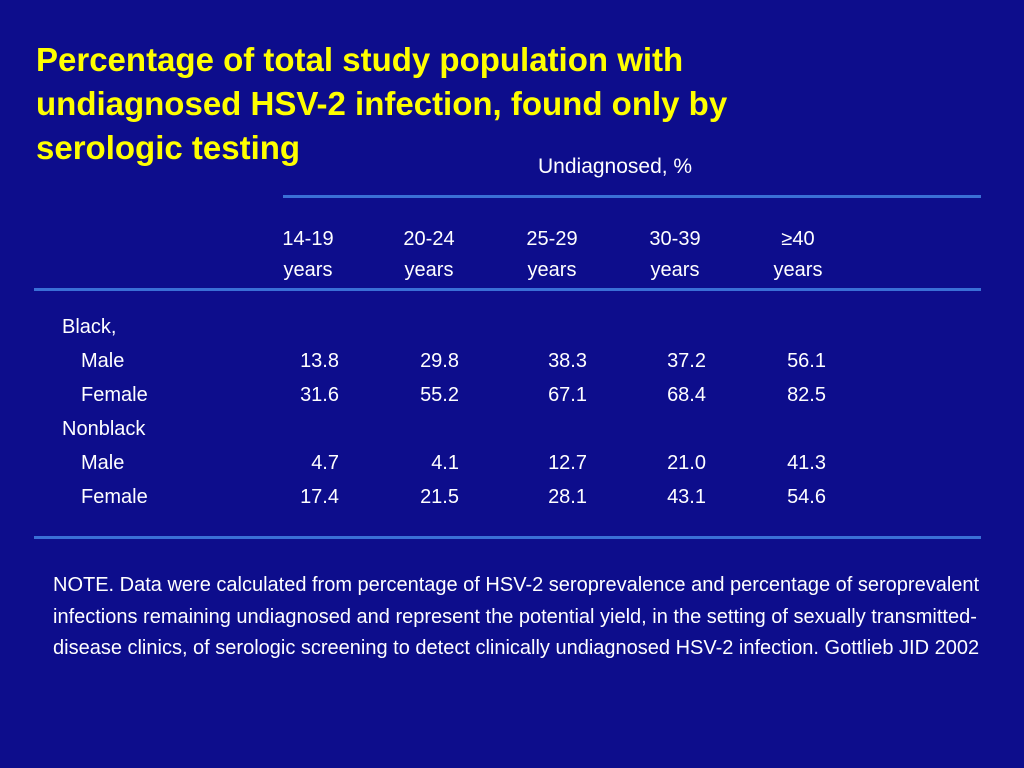 The image size is (1024, 768). I want to click on table-row-nonblack-female: Female 17.4 21.5 28.1 43.1 54.6, so click(512, 503).